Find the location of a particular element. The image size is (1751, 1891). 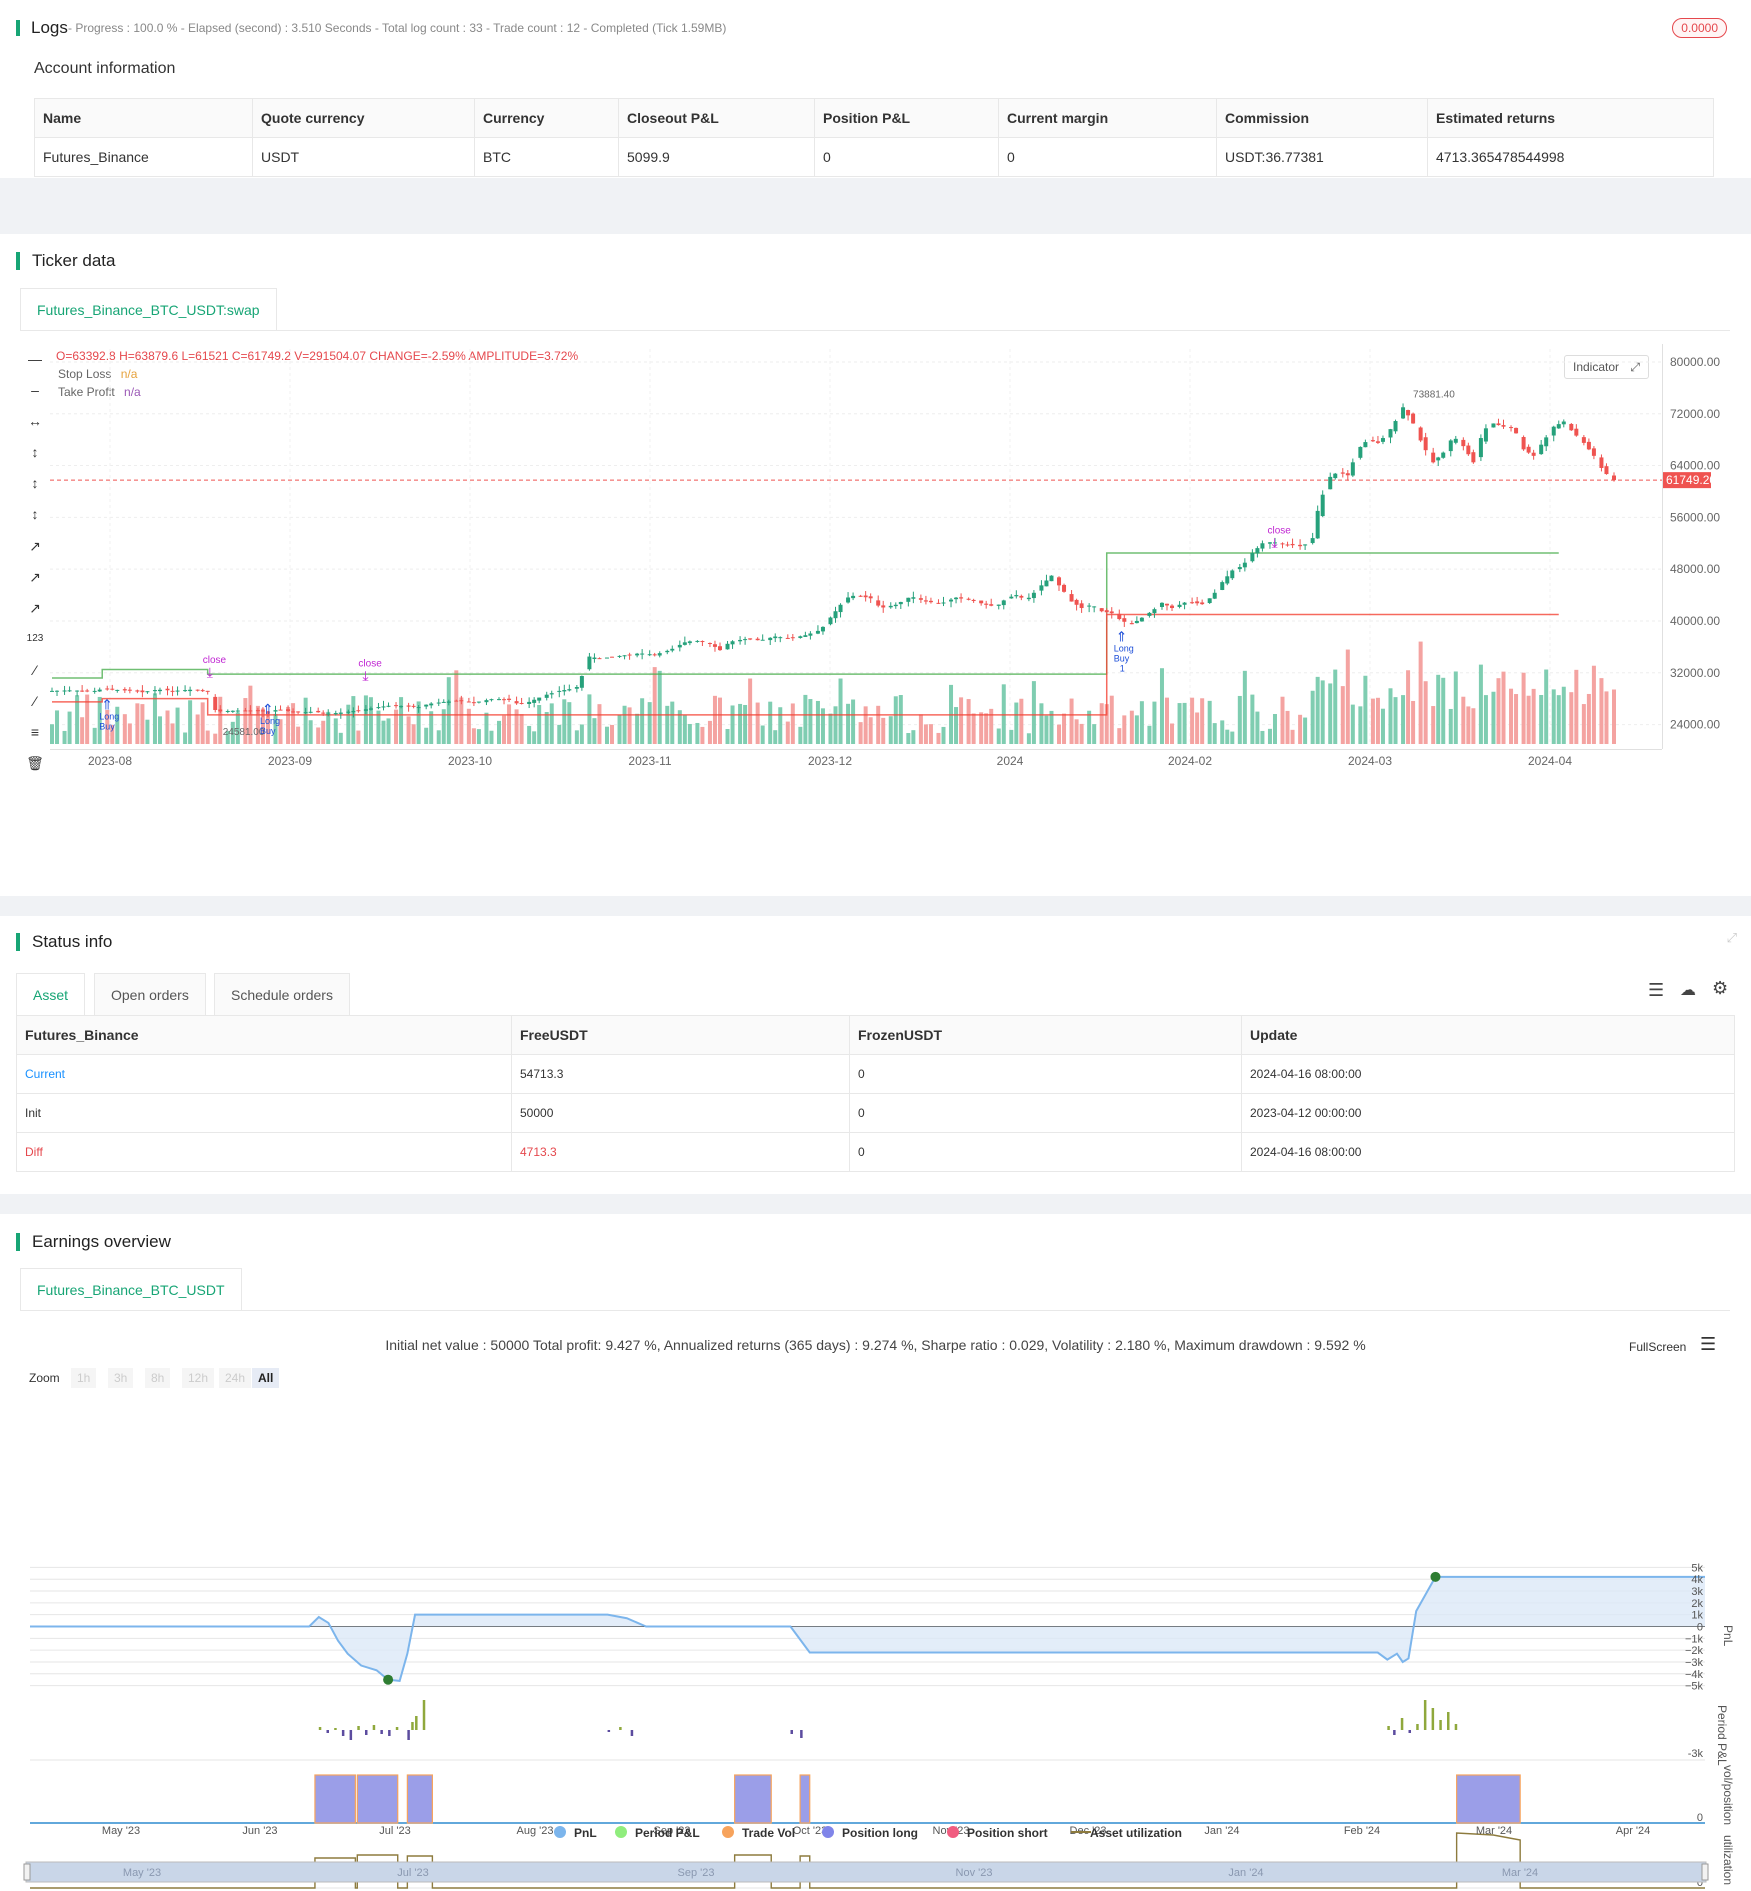

trash-icon: 🗑 is located at coordinates (35, 763).